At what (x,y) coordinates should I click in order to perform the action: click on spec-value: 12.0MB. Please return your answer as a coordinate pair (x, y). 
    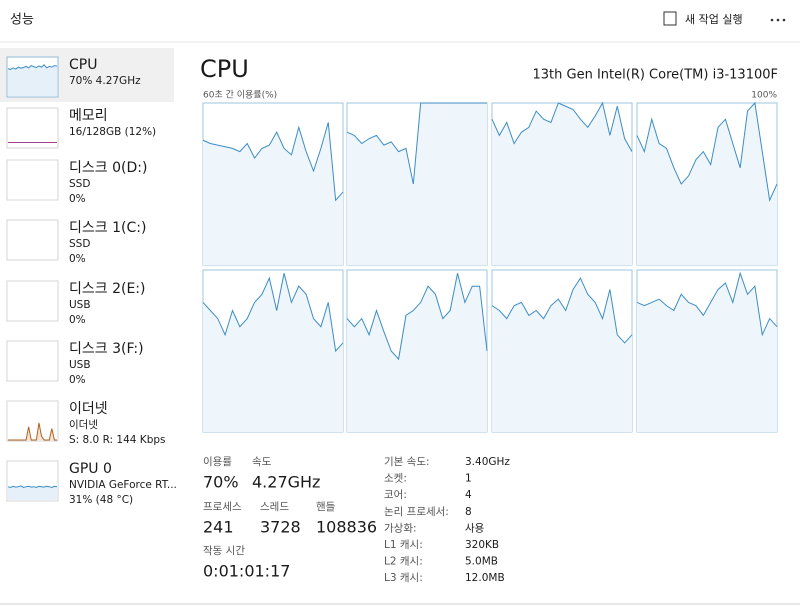
    Looking at the image, I should click on (485, 578).